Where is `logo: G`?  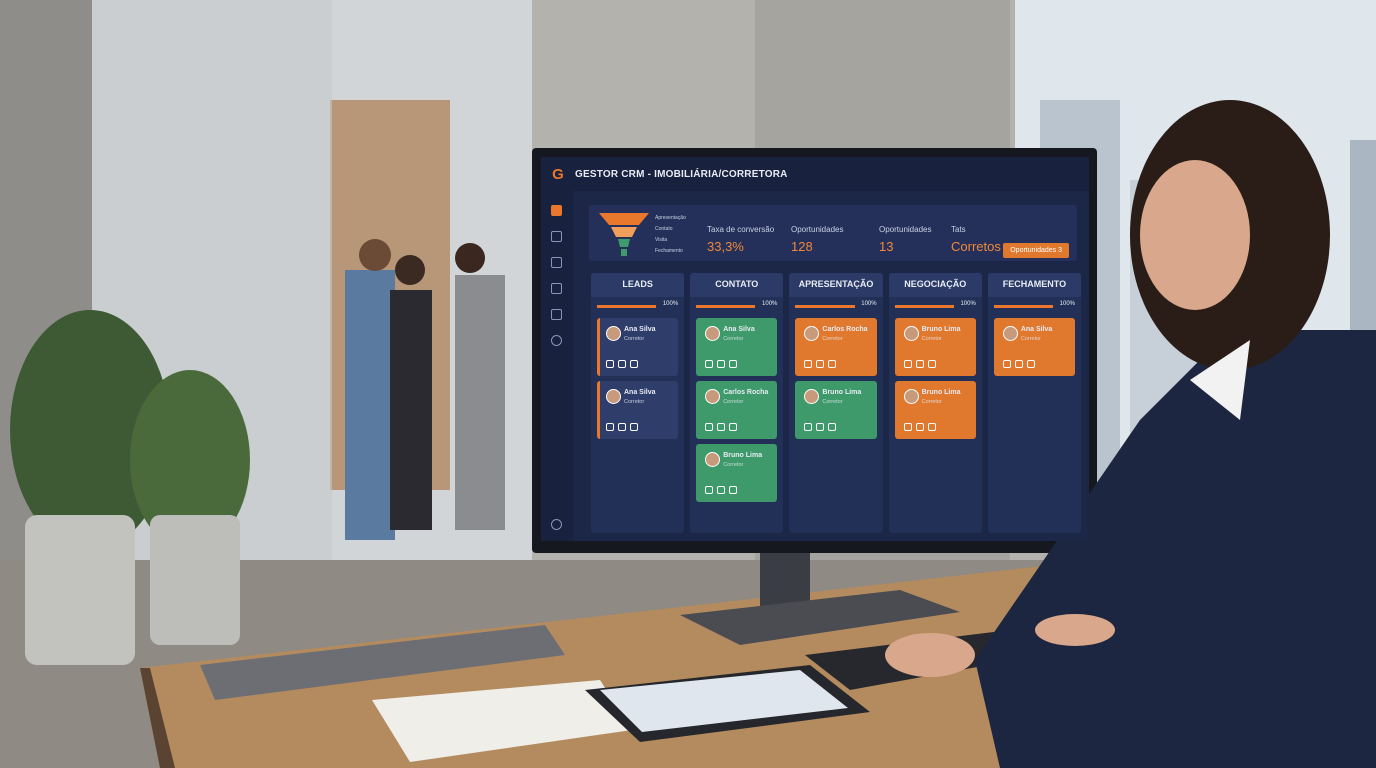
logo: G is located at coordinates (558, 174).